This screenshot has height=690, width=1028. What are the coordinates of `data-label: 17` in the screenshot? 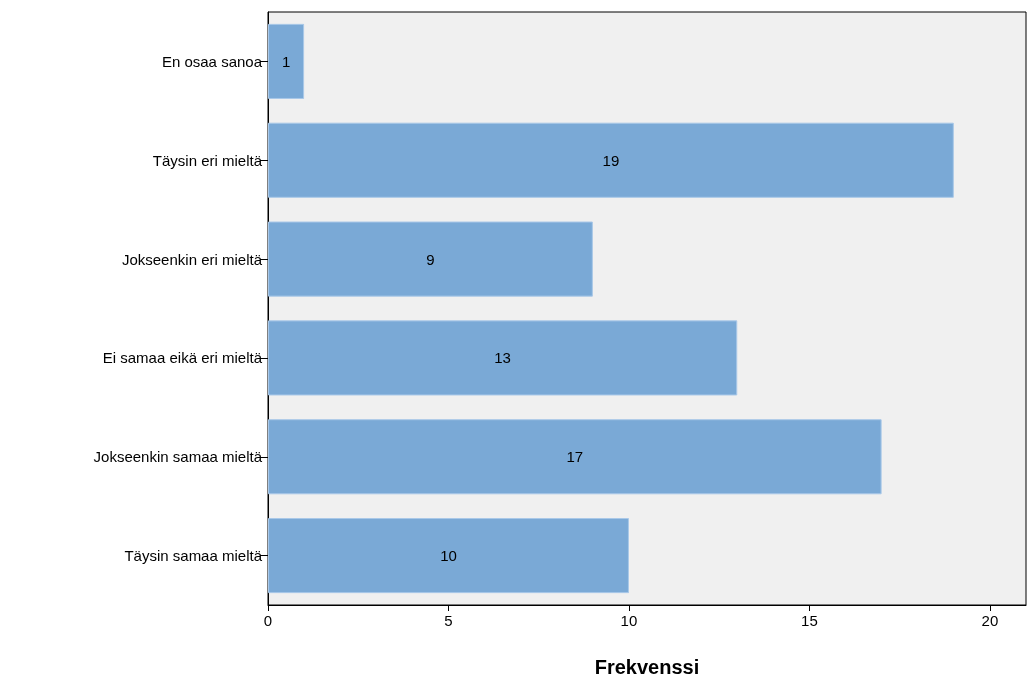 It's located at (575, 457).